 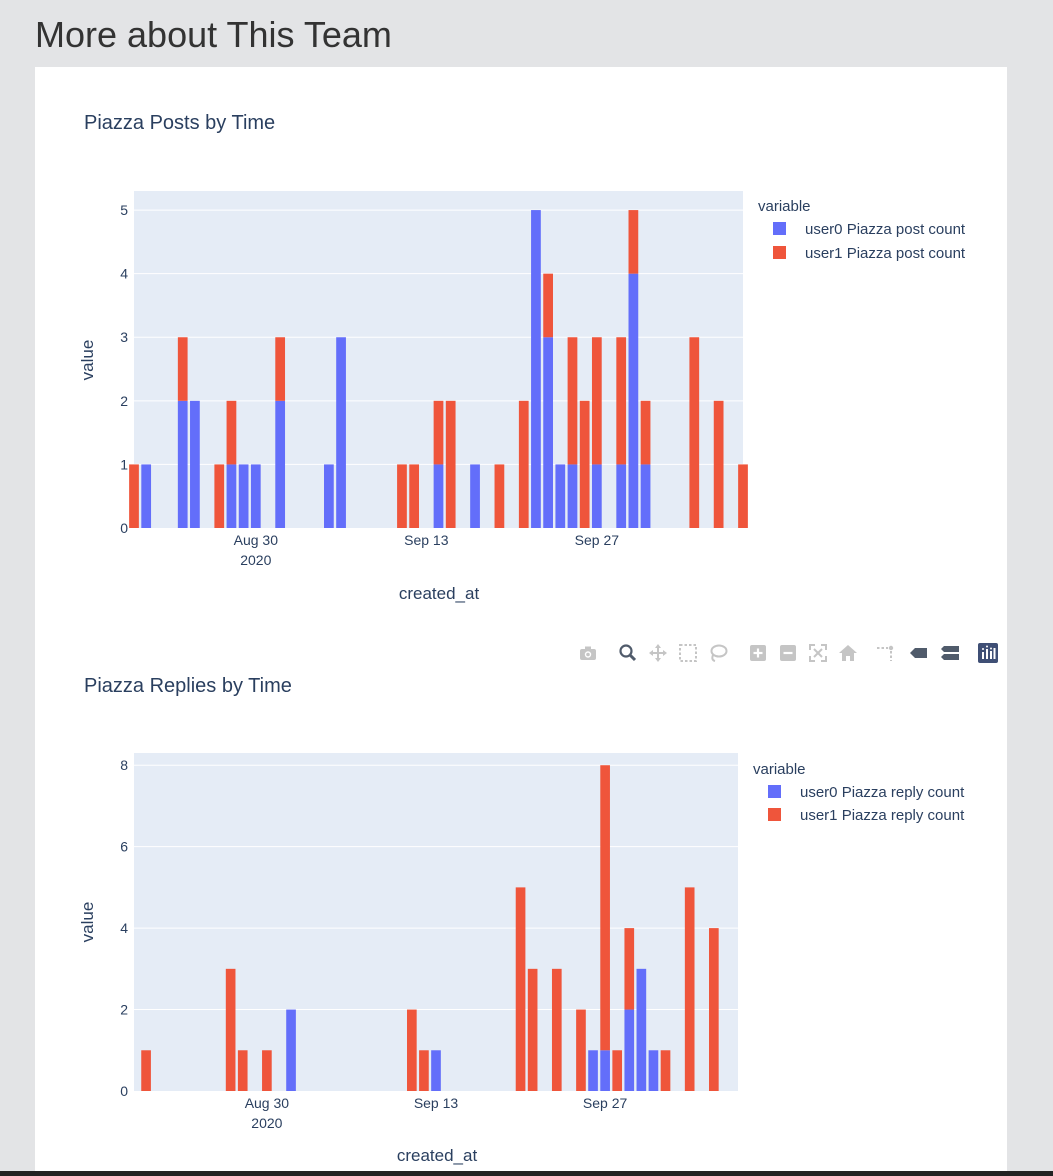 What do you see at coordinates (124, 464) in the screenshot?
I see `y-tick-label: 1` at bounding box center [124, 464].